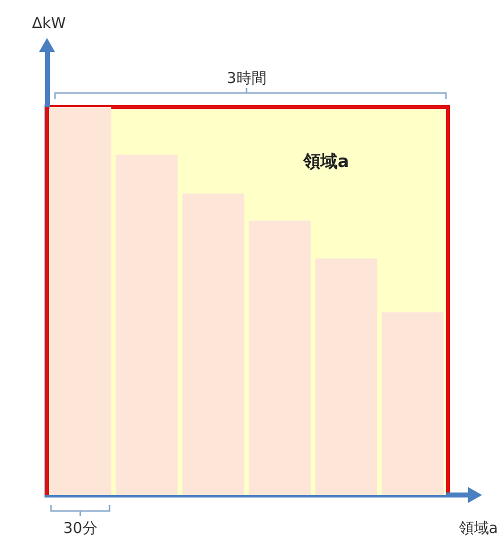 The image size is (502, 547). What do you see at coordinates (246, 78) in the screenshot?
I see `text: 3時間` at bounding box center [246, 78].